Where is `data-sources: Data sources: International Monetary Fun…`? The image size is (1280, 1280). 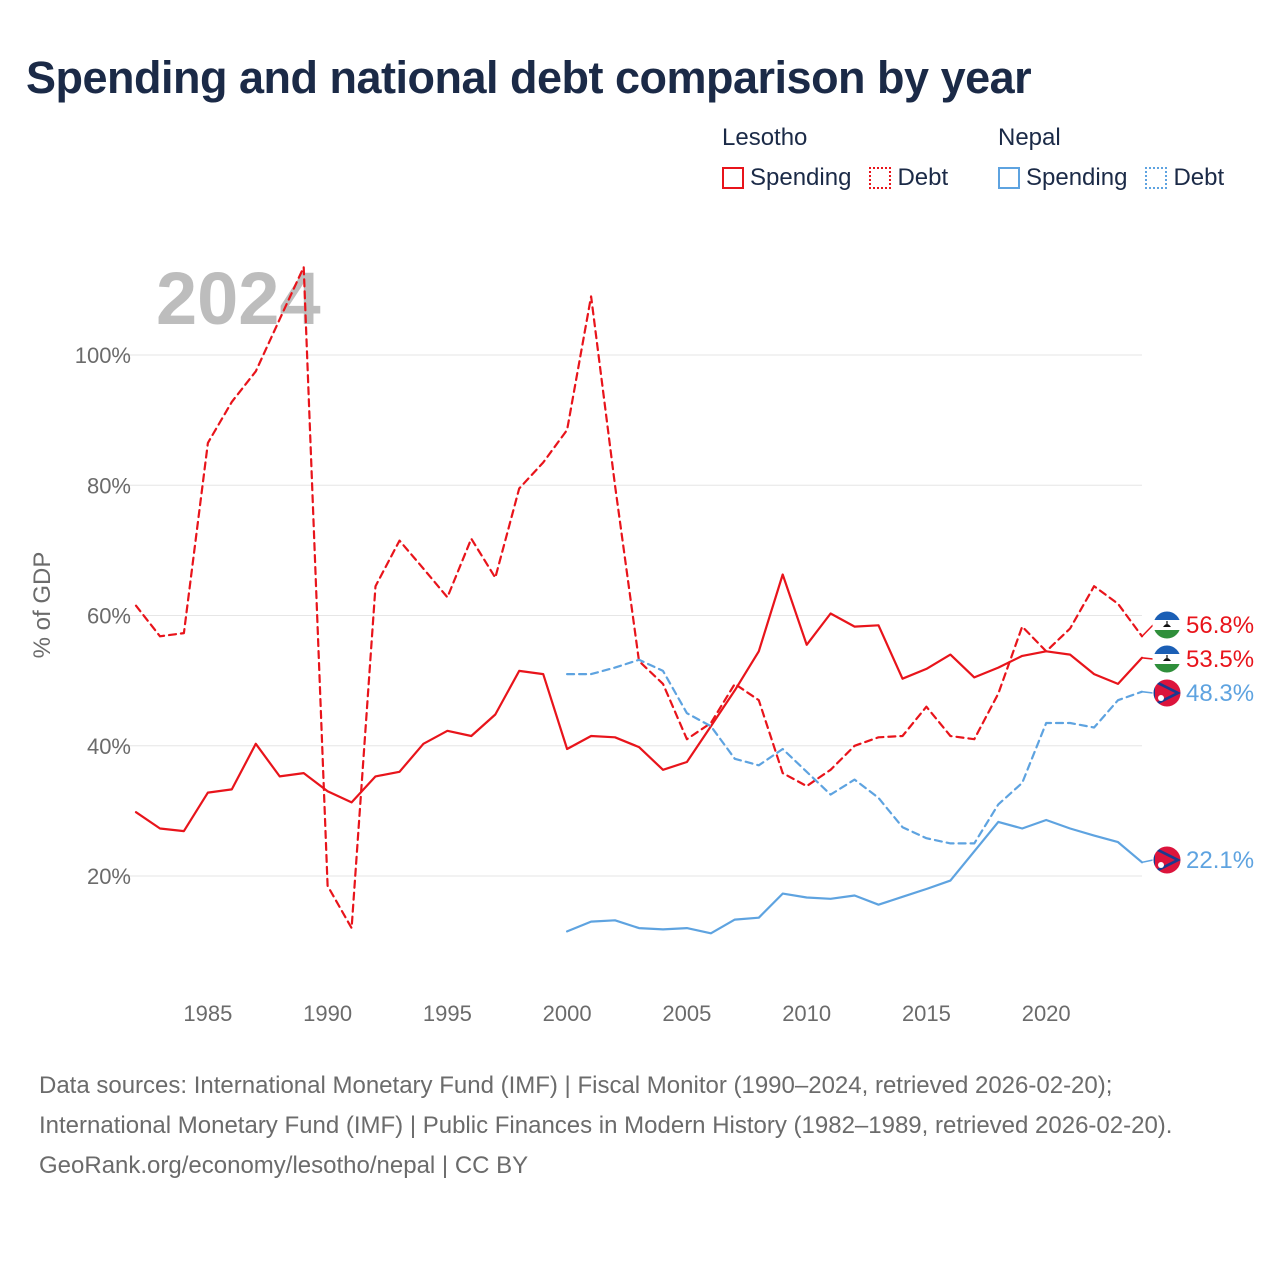 data-sources: Data sources: International Monetary Fun… is located at coordinates (606, 1105).